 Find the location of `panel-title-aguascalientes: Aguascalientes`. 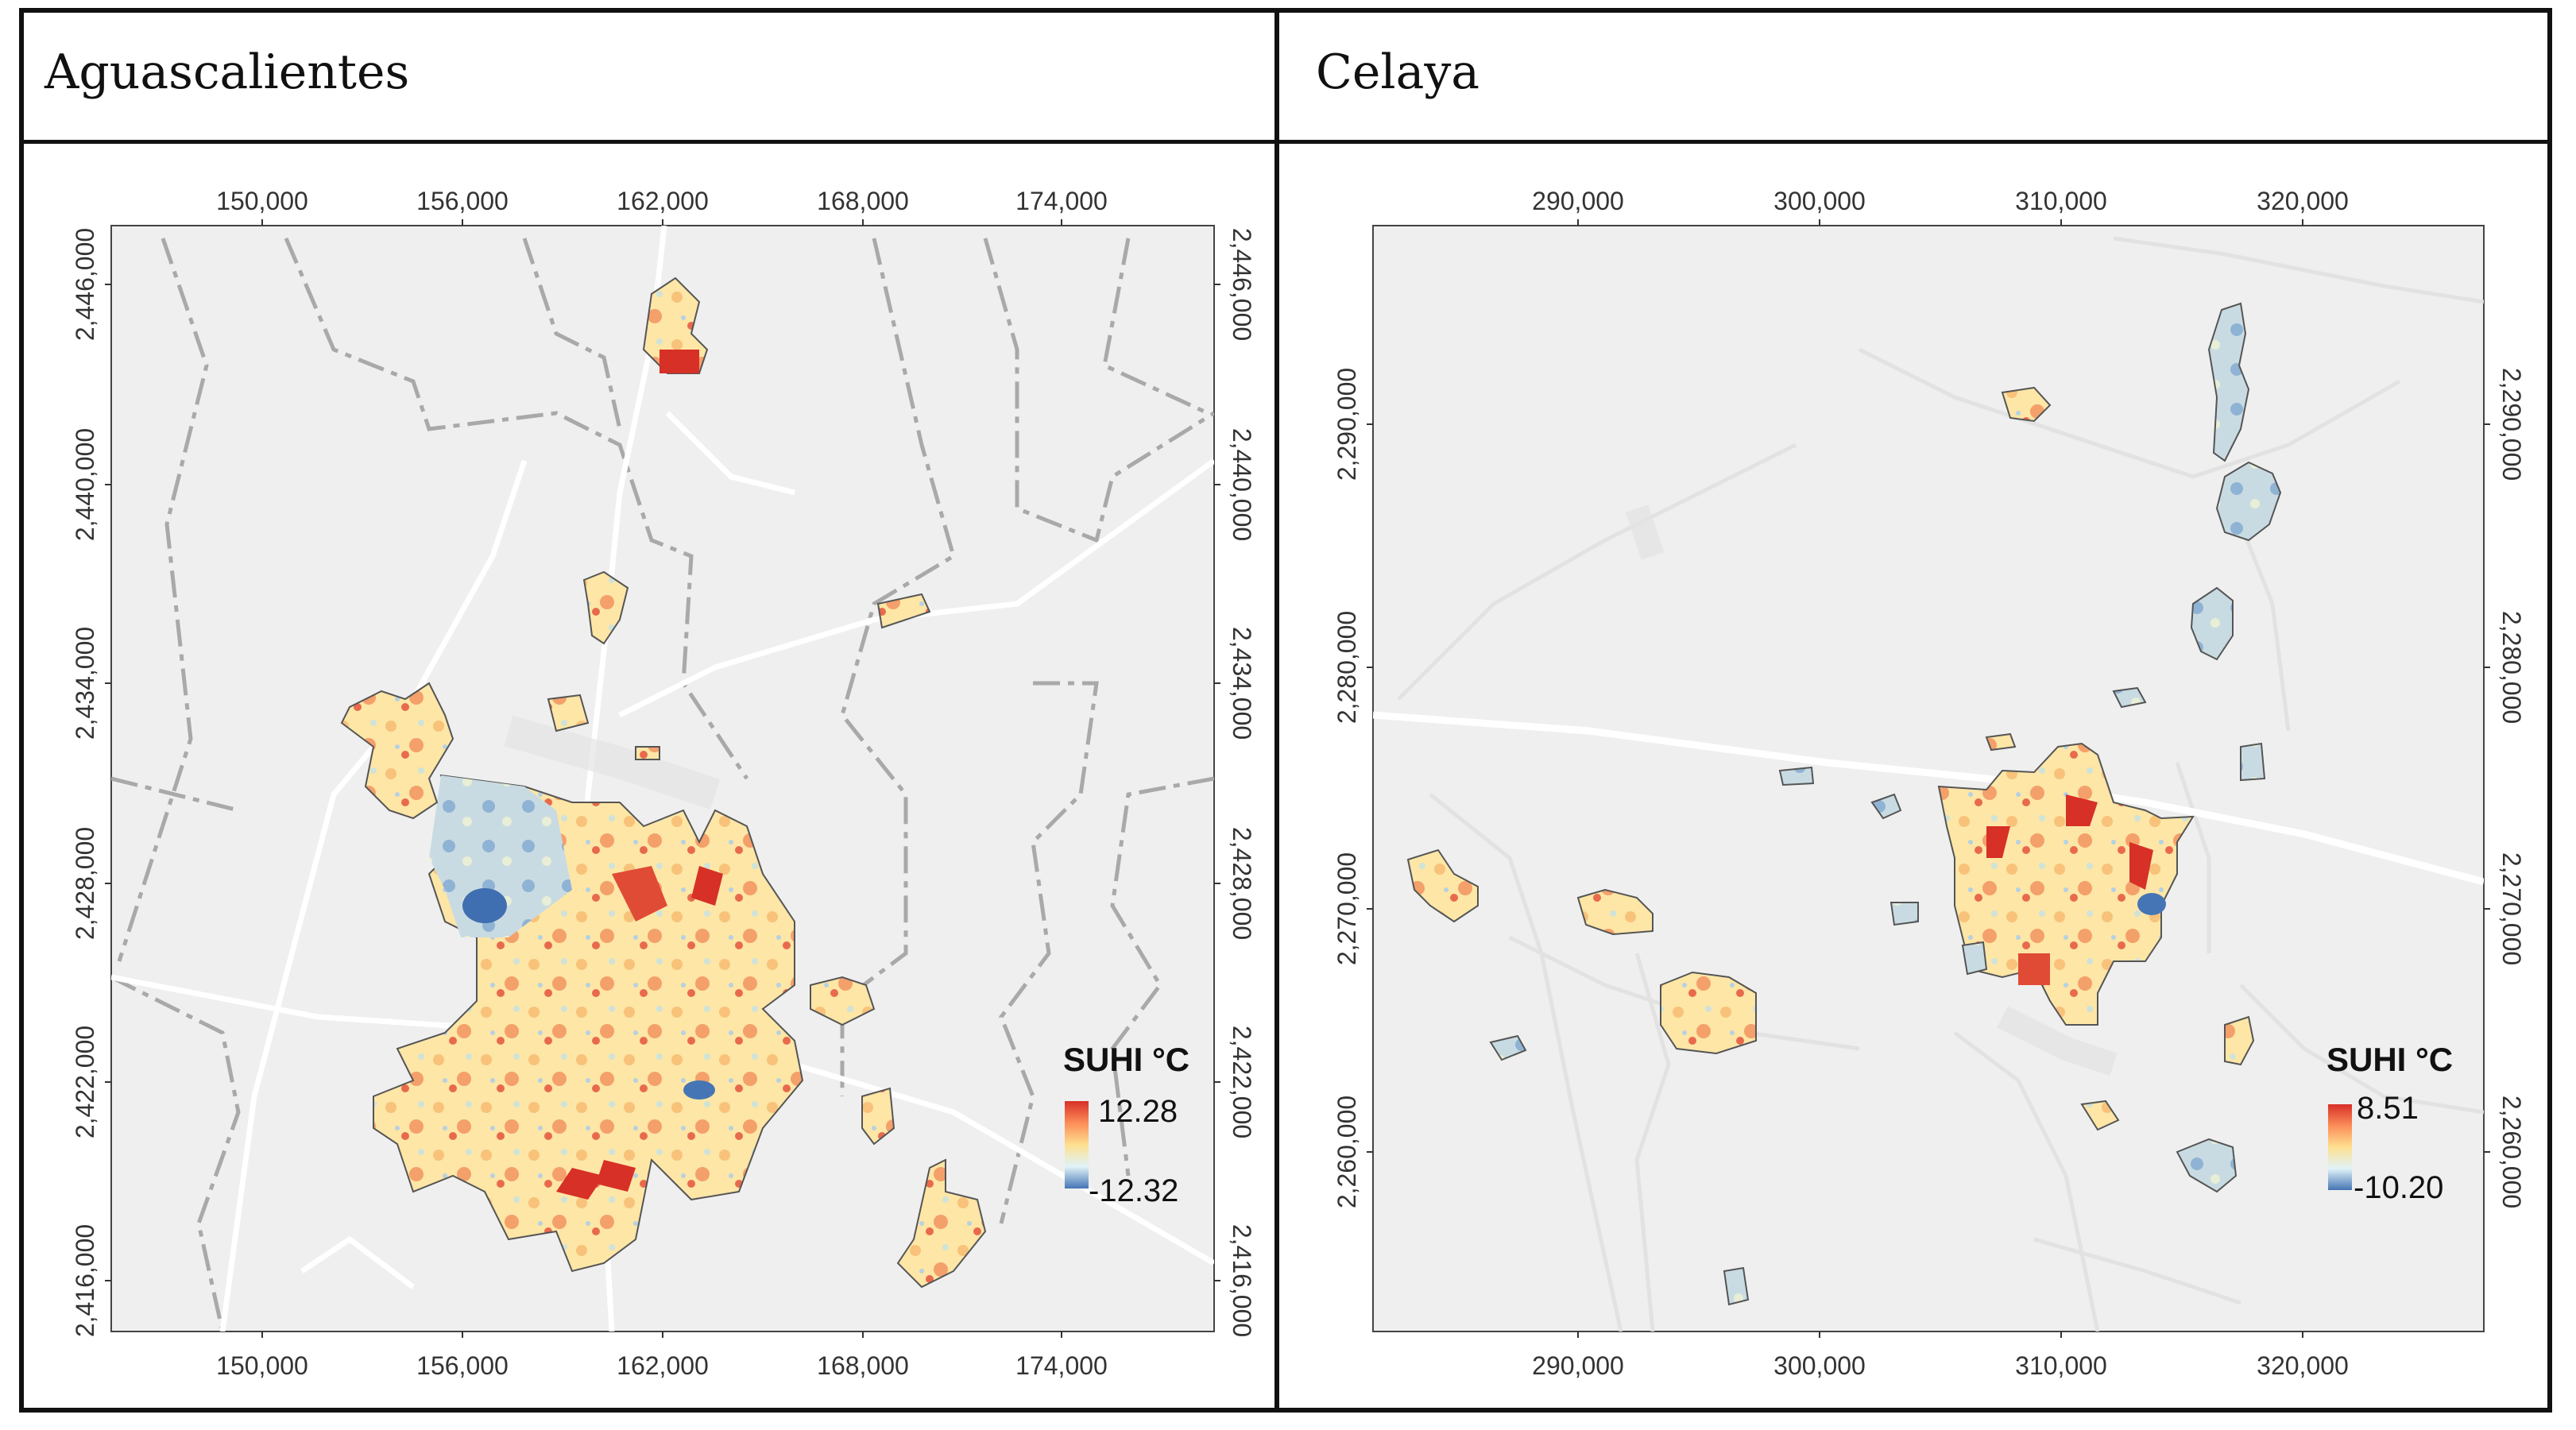

panel-title-aguascalientes: Aguascalientes is located at coordinates (227, 72).